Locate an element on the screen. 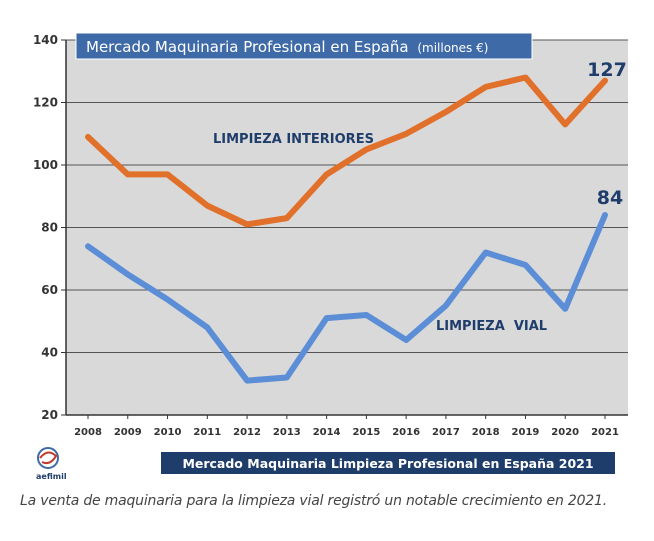 This screenshot has height=541, width=654. x-tick-label: 2011 is located at coordinates (207, 432).